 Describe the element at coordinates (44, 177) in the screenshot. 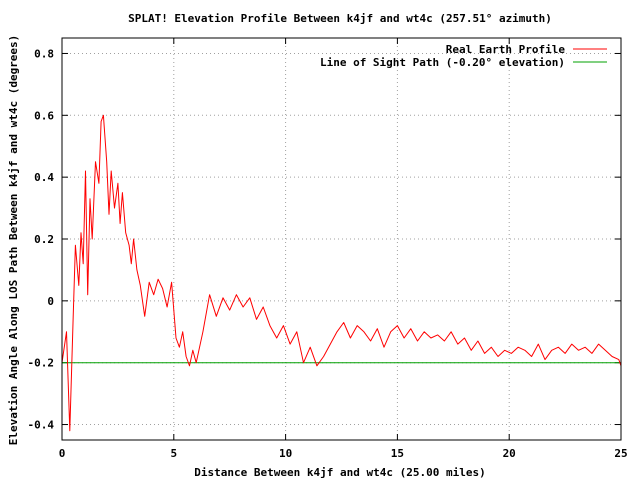

I see `y-tick-label: 0.4` at that location.